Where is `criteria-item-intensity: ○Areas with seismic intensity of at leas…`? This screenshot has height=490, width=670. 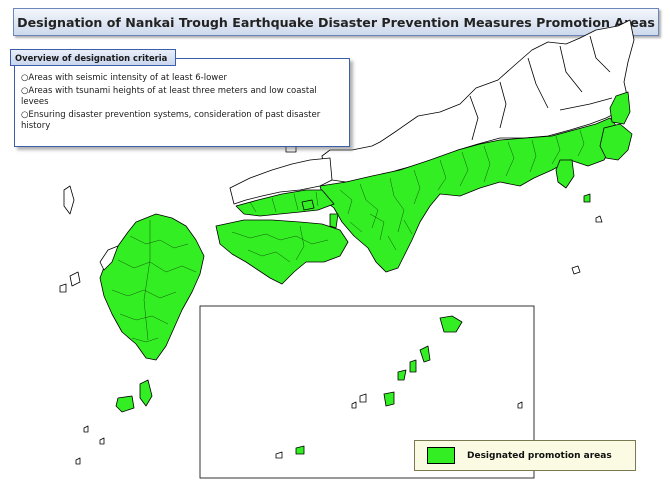 criteria-item-intensity: ○Areas with seismic intensity of at leas… is located at coordinates (124, 78).